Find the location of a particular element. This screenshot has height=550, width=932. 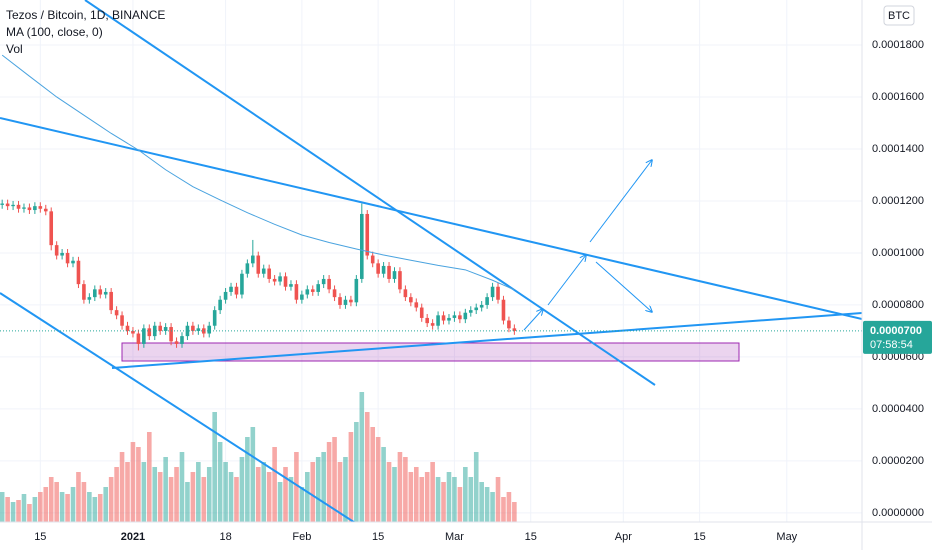

legend-volume: Vol is located at coordinates (14, 49).